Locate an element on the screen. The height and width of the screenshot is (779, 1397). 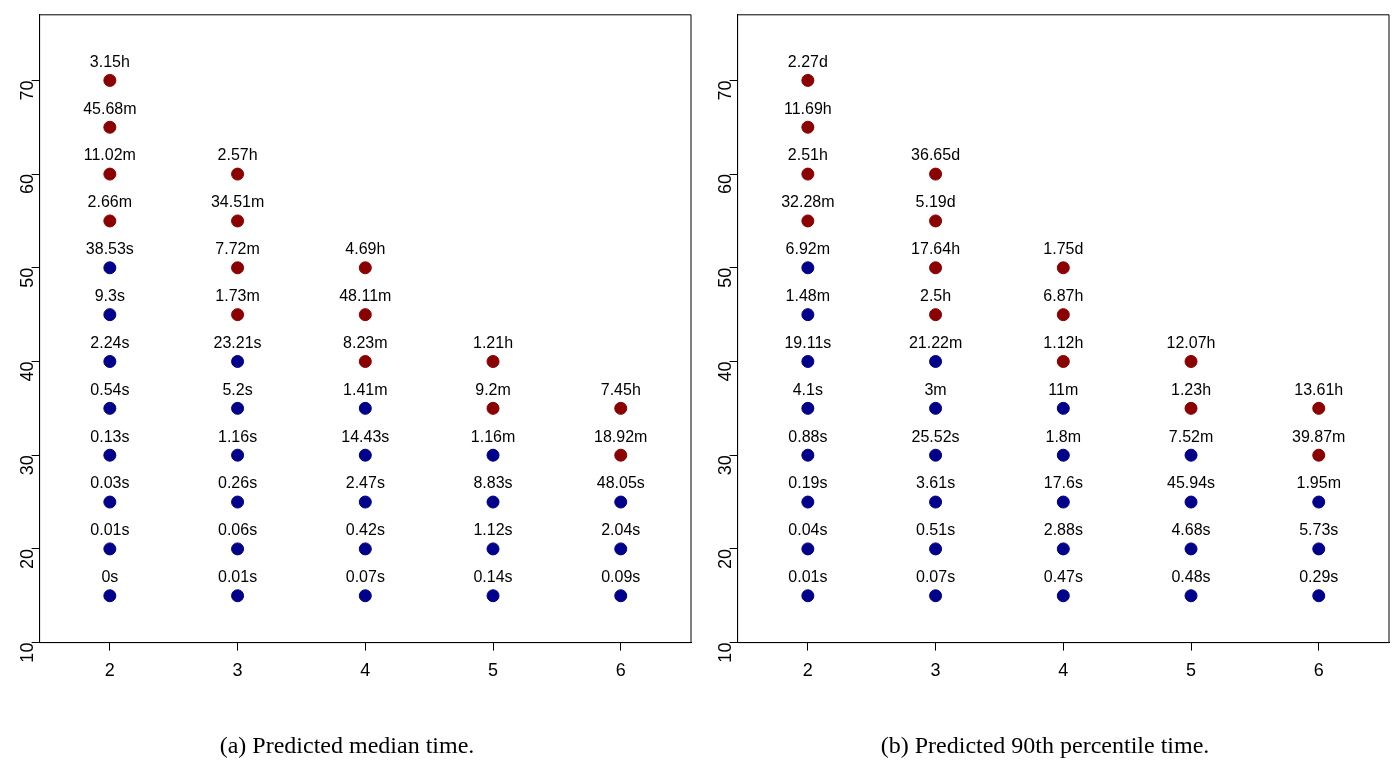
annotation: 1.12s is located at coordinates (493, 530).